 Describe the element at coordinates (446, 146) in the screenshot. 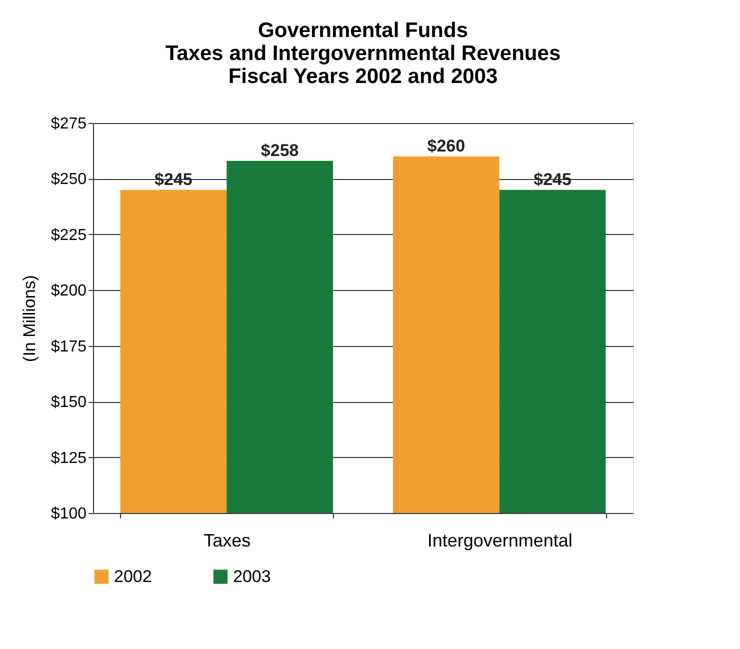

I see `data-label: $260` at that location.